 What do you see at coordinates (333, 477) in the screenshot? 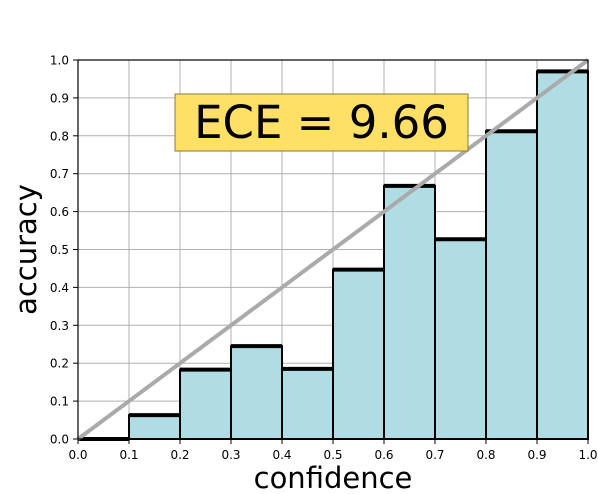
I see `x-axis-label: confidence` at bounding box center [333, 477].